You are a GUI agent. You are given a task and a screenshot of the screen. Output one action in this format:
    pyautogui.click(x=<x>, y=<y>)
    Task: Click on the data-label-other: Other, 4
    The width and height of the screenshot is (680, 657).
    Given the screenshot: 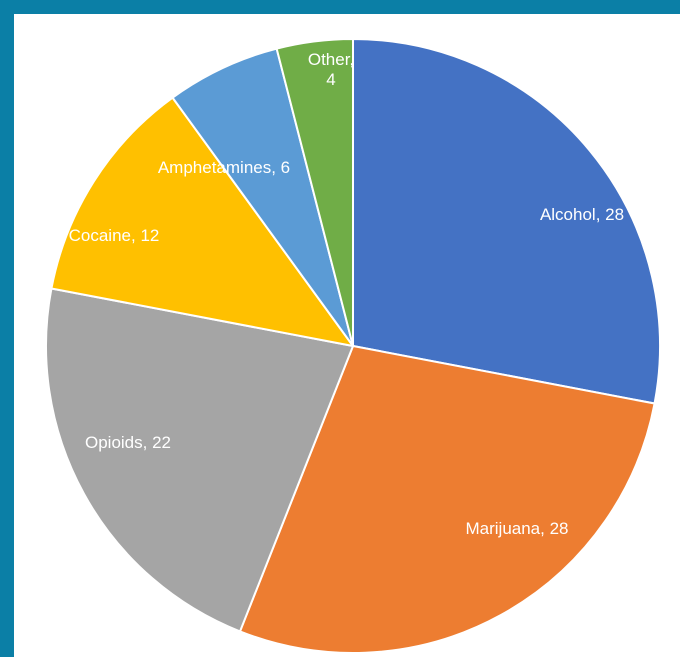 What is the action you would take?
    pyautogui.click(x=331, y=69)
    